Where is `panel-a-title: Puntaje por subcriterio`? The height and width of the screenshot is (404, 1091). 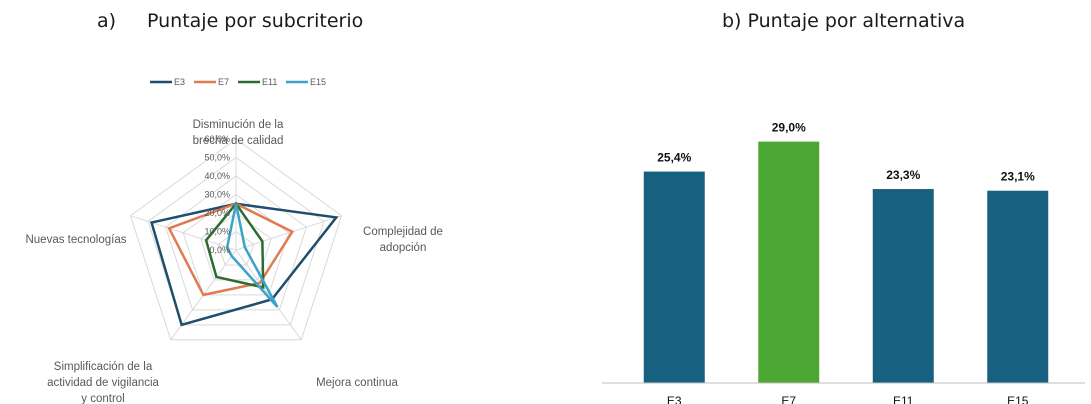 panel-a-title: Puntaje por subcriterio is located at coordinates (255, 21).